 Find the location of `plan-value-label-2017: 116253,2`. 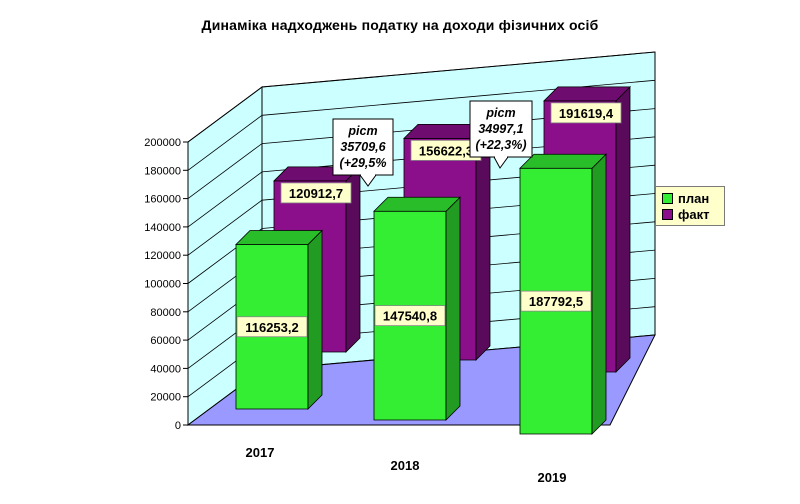

plan-value-label-2017: 116253,2 is located at coordinates (272, 327).